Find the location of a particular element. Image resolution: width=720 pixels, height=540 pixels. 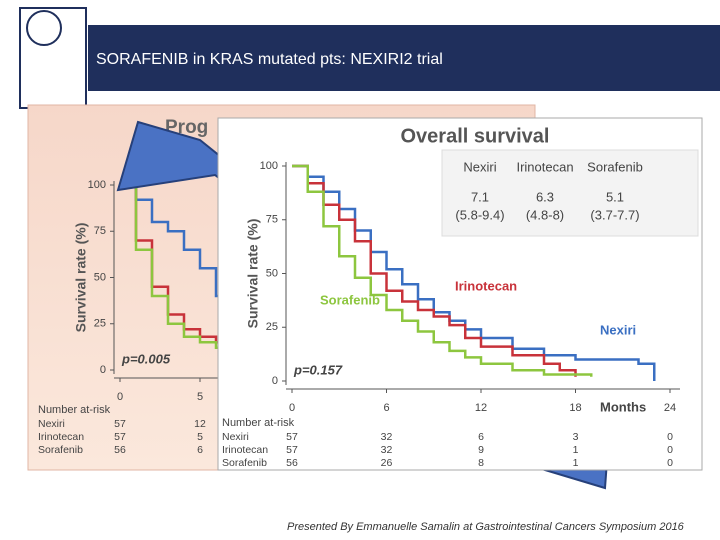

median-value: 6.3 is located at coordinates (545, 196).